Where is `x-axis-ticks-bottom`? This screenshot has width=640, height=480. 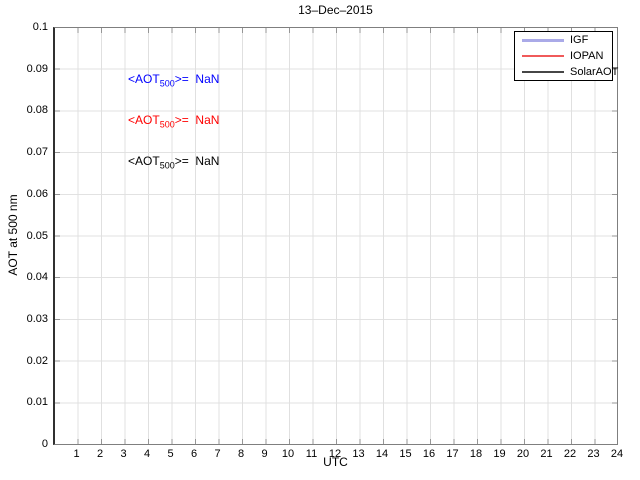
x-axis-ticks-bottom is located at coordinates (336, 441).